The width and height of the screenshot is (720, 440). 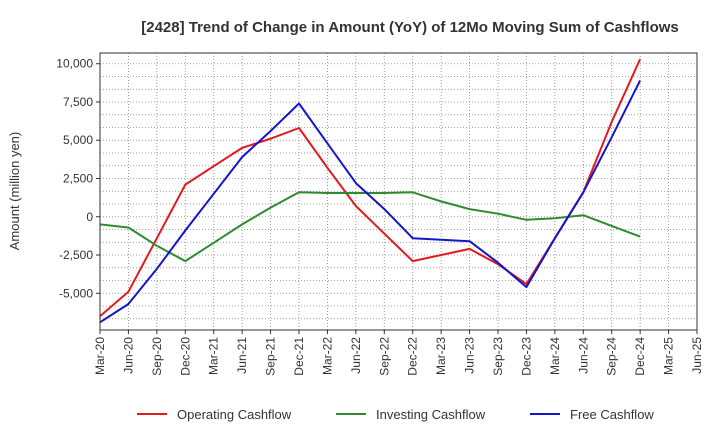 I want to click on x-tick-label: Dec-21, so click(x=299, y=356).